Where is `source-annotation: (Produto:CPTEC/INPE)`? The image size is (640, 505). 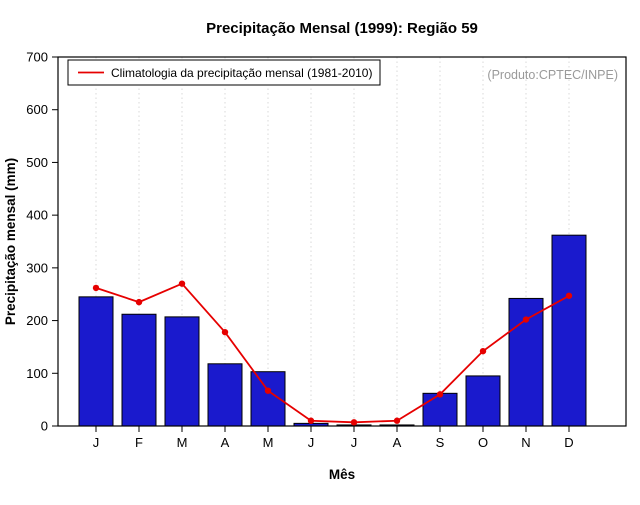 source-annotation: (Produto:CPTEC/INPE) is located at coordinates (552, 75).